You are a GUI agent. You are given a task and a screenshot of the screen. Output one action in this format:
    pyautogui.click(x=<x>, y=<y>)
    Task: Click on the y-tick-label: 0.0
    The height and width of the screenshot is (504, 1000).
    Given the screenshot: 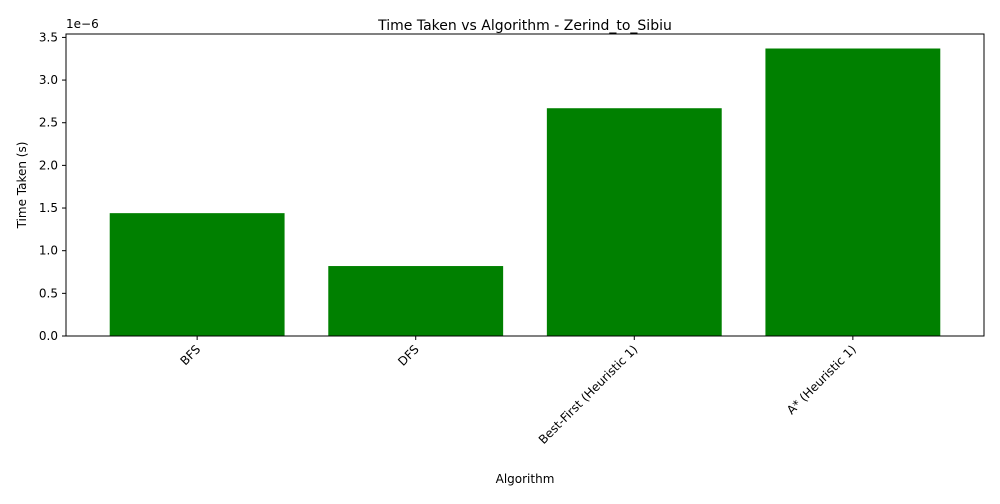 What is the action you would take?
    pyautogui.click(x=48, y=336)
    